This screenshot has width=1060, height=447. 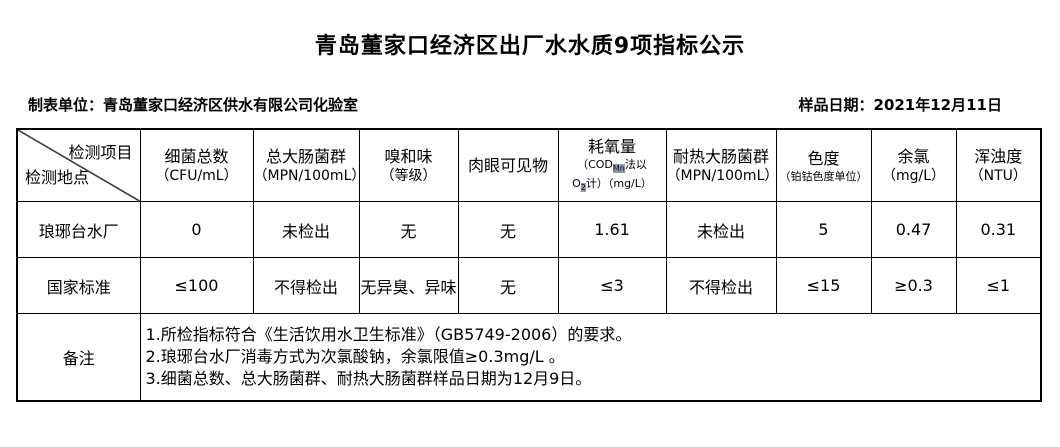 I want to click on notes-label: 备注, so click(x=78, y=357).